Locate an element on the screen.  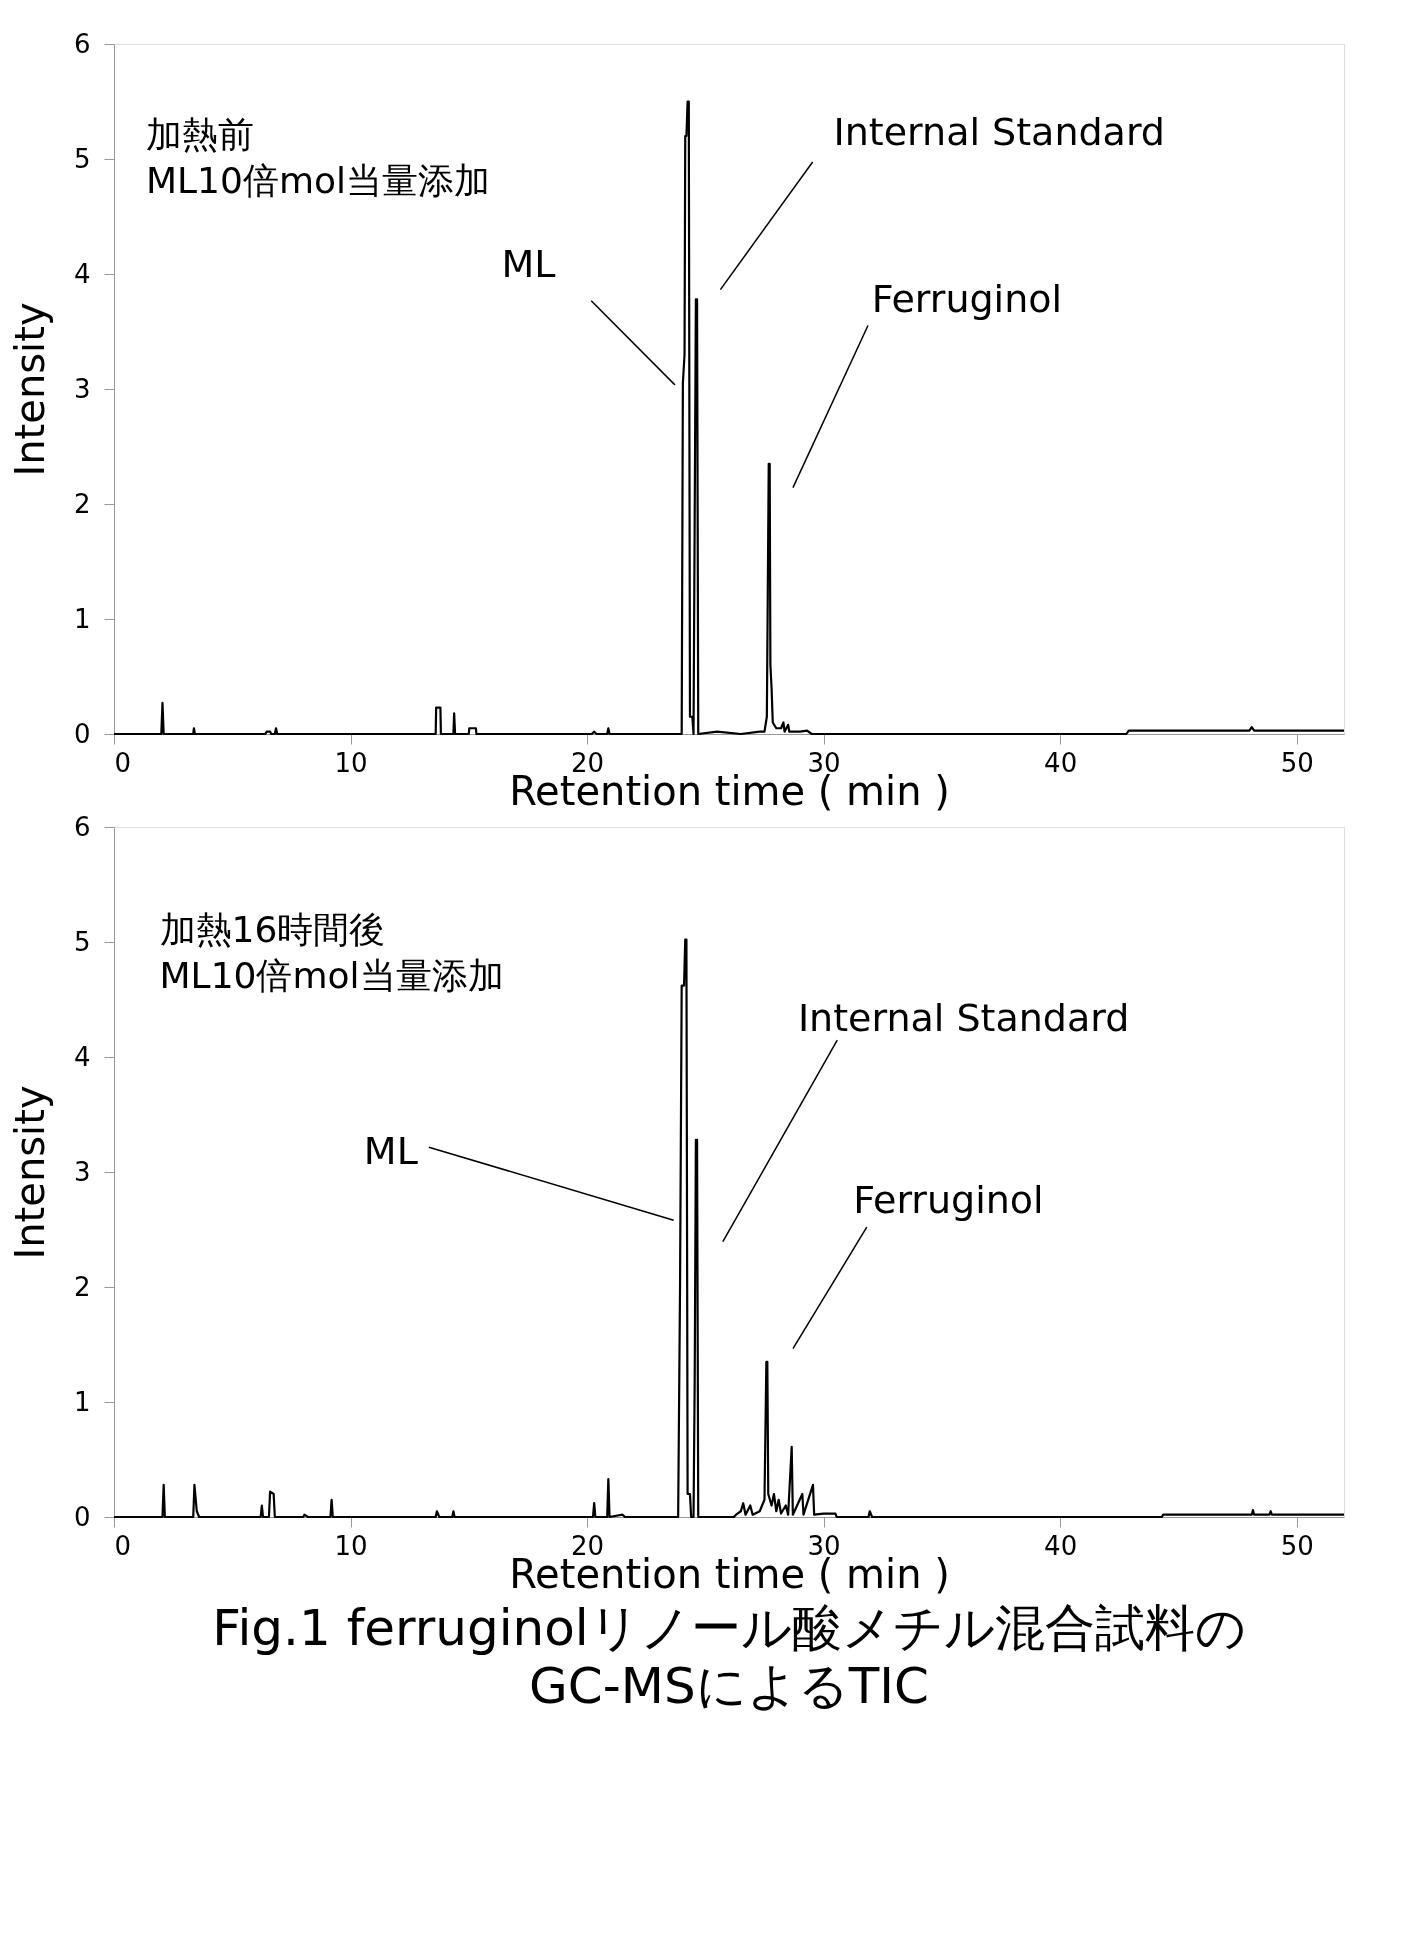
annotation: 加熱前 ML10倍mol当量添加 is located at coordinates (318, 157).